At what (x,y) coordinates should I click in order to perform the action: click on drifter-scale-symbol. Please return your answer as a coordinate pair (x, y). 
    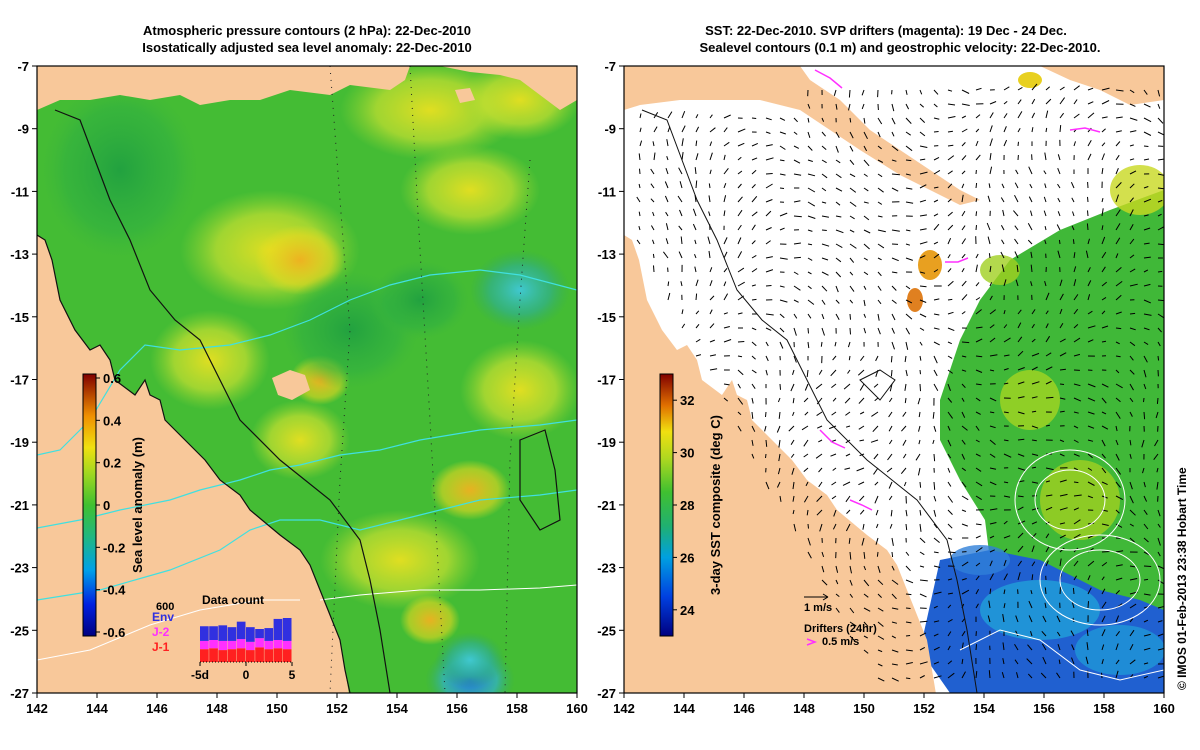
    Looking at the image, I should click on (812, 642).